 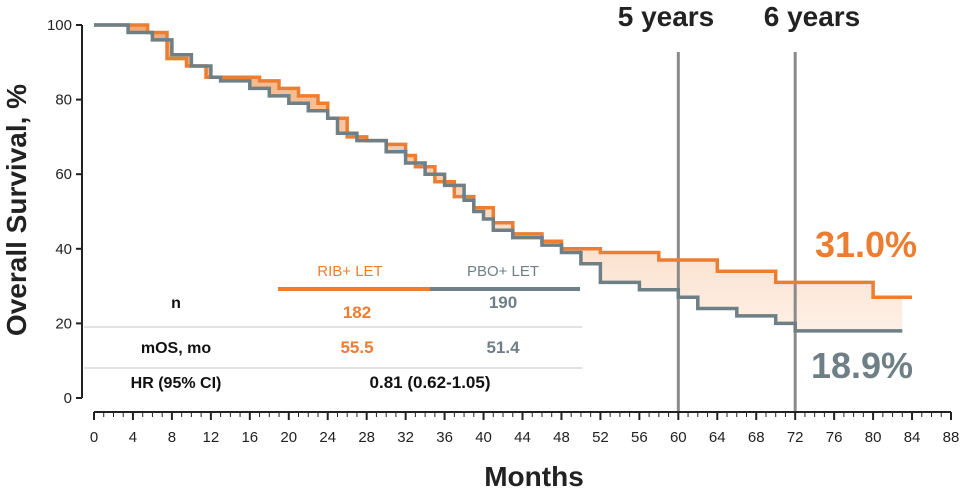 What do you see at coordinates (873, 437) in the screenshot?
I see `x-tick-label: 80` at bounding box center [873, 437].